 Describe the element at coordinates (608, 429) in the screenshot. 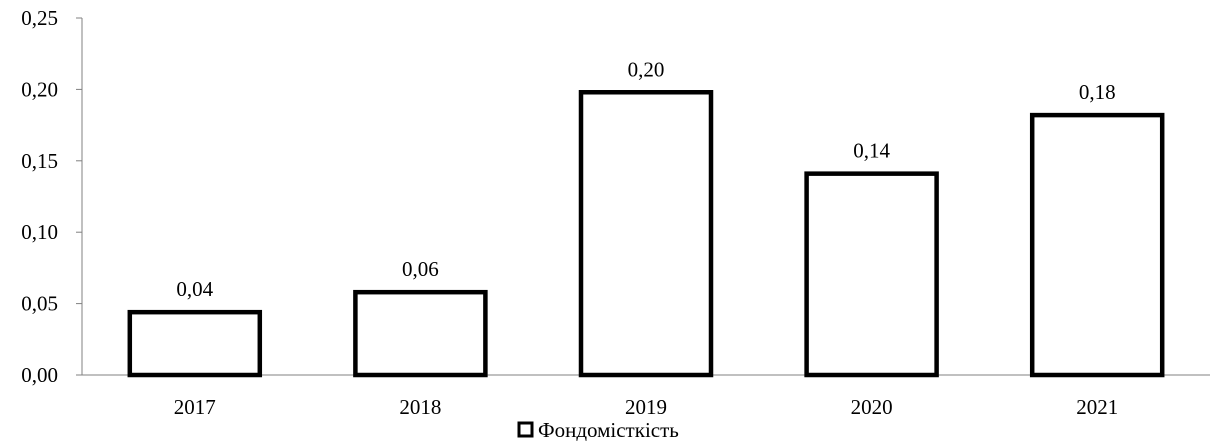

I see `legend-label: Фондомісткість` at that location.